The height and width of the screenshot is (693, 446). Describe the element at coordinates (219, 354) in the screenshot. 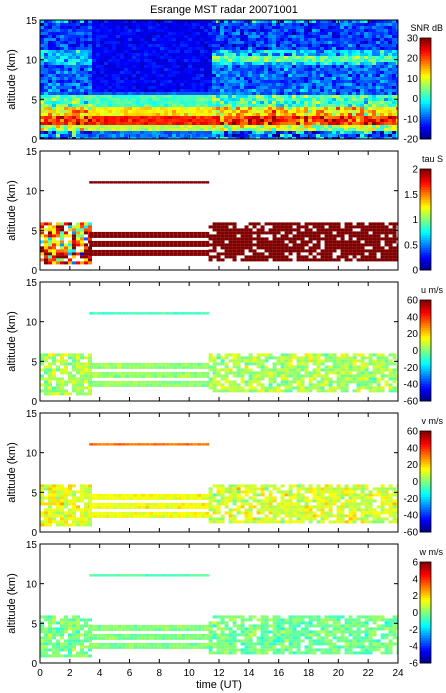

I see `data-u` at that location.